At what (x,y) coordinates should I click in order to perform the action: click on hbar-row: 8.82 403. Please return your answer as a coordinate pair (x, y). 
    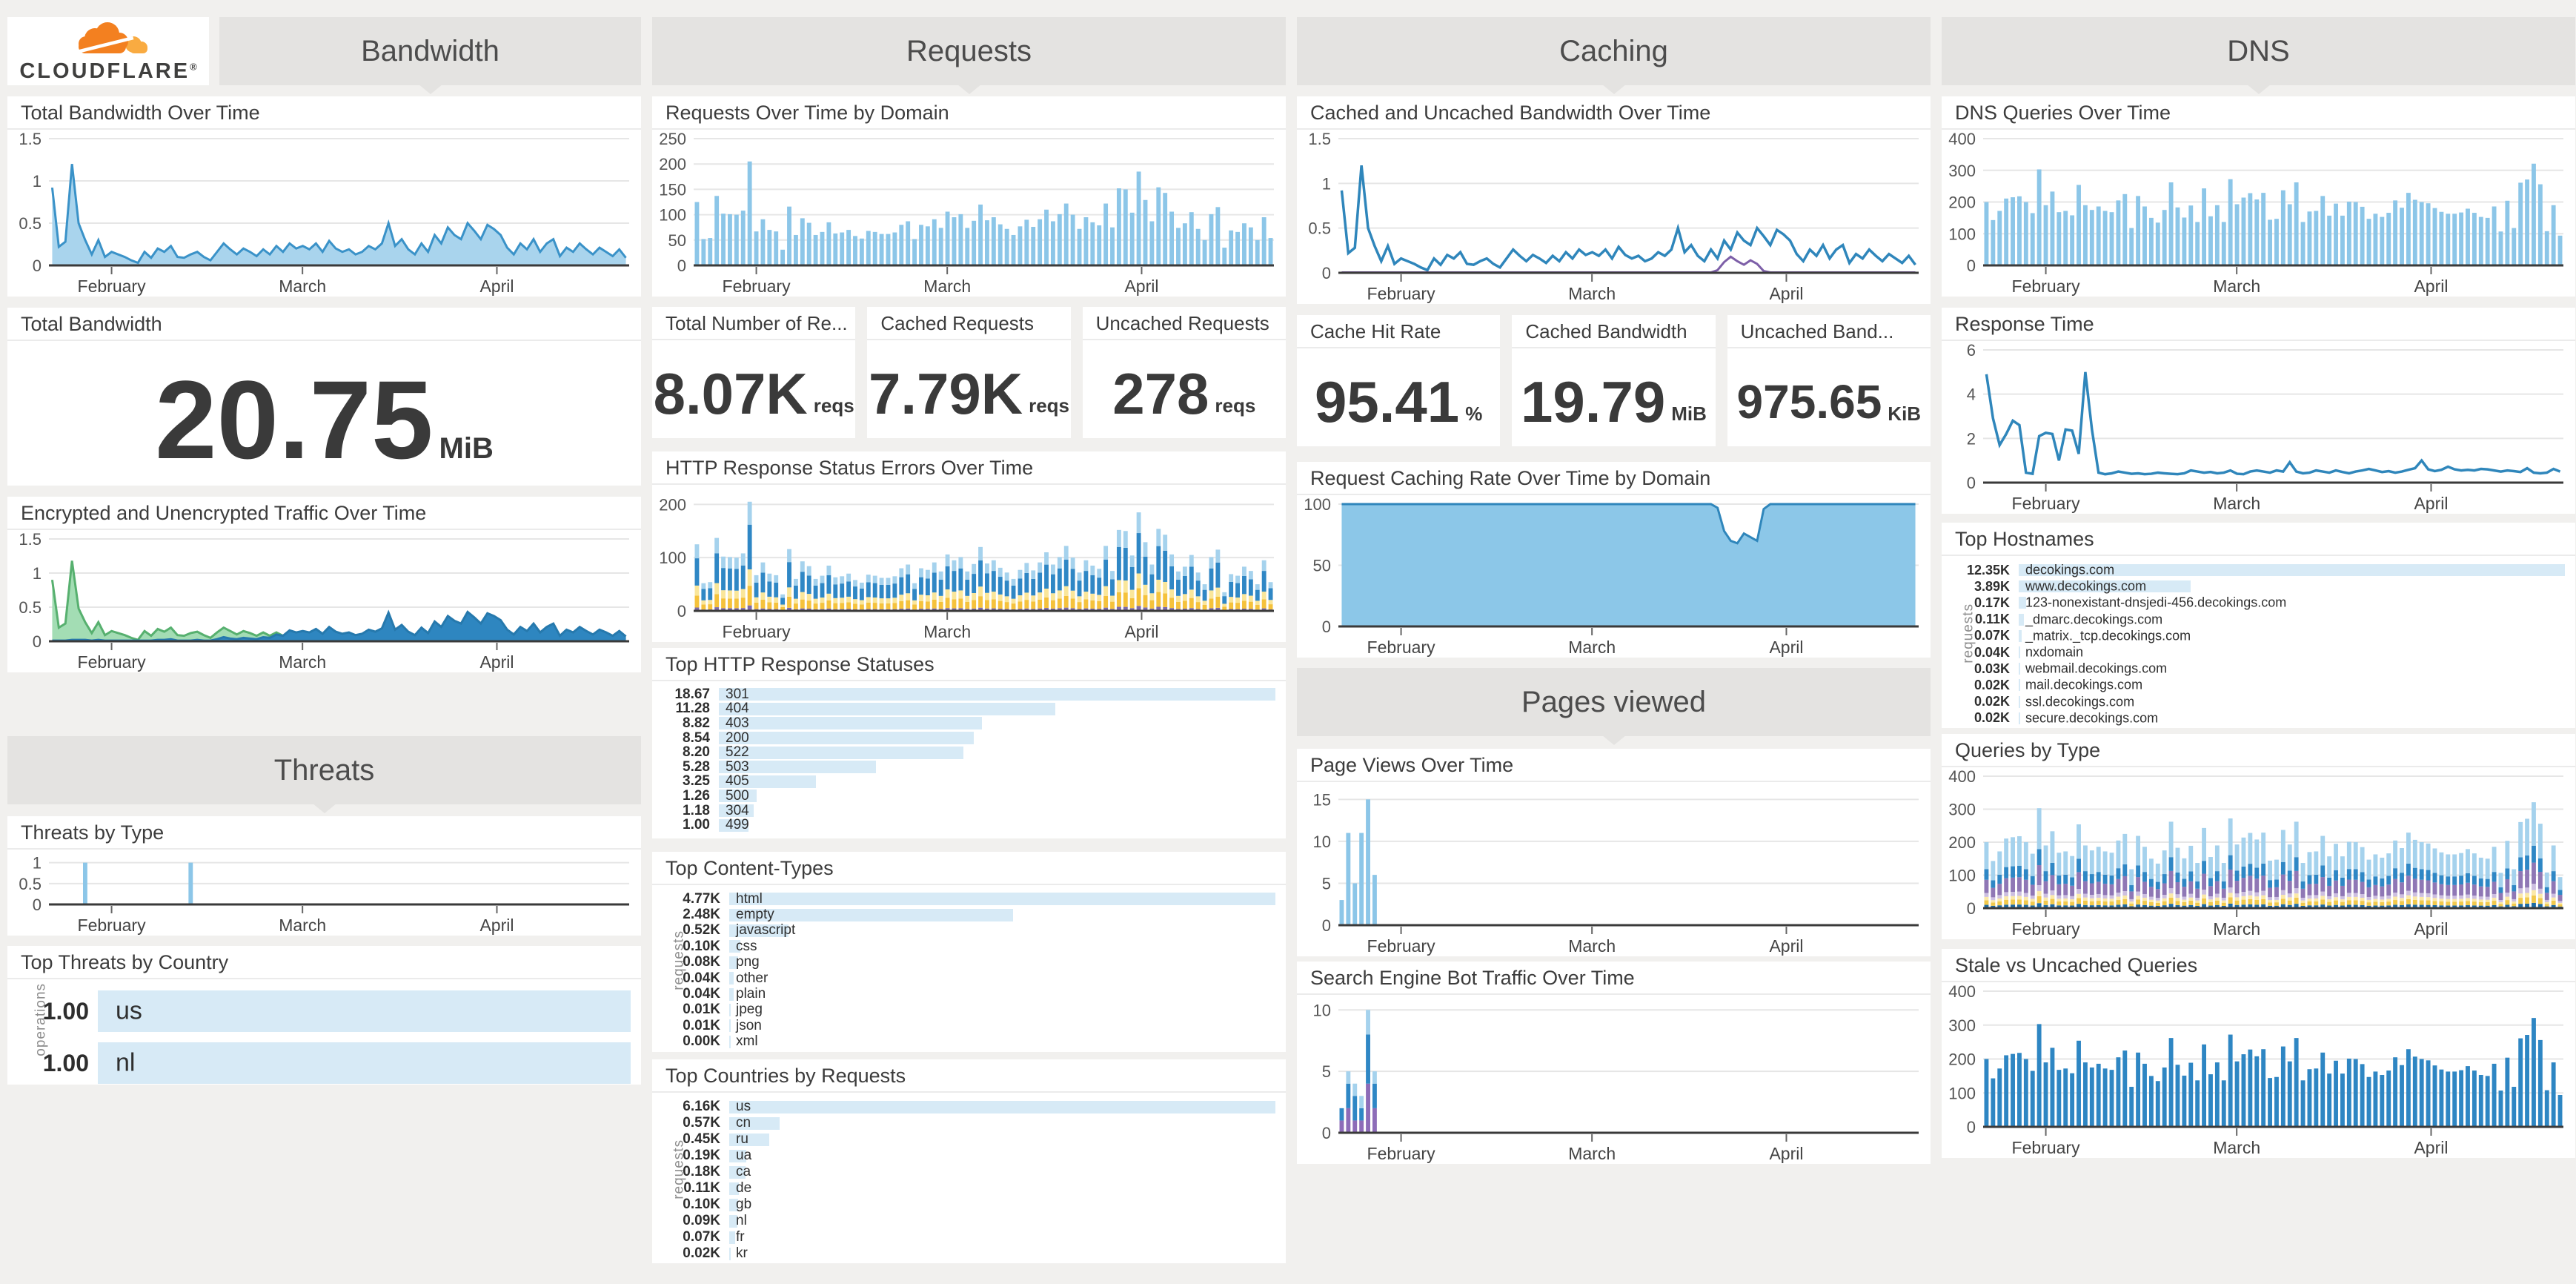
    Looking at the image, I should click on (965, 723).